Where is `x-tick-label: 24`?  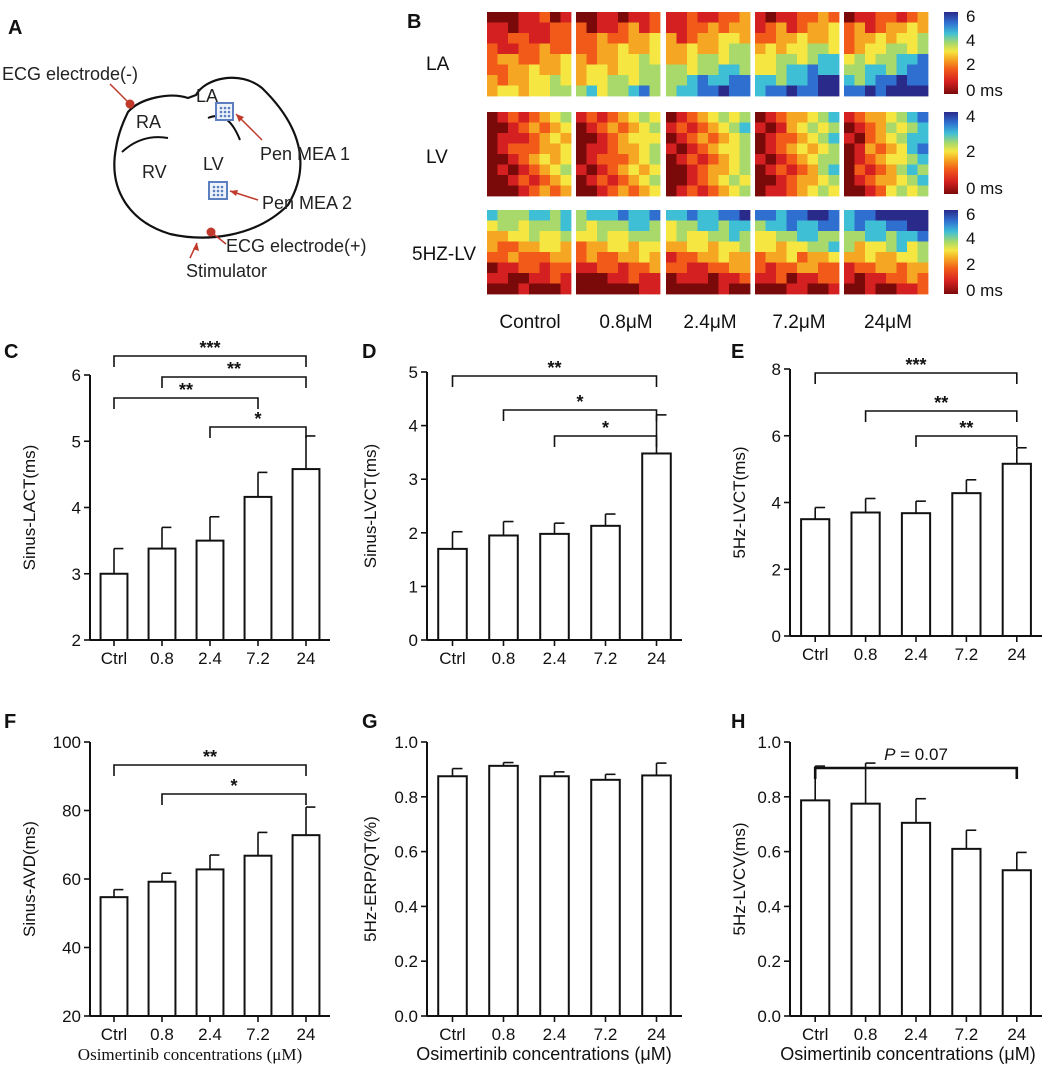
x-tick-label: 24 is located at coordinates (656, 658).